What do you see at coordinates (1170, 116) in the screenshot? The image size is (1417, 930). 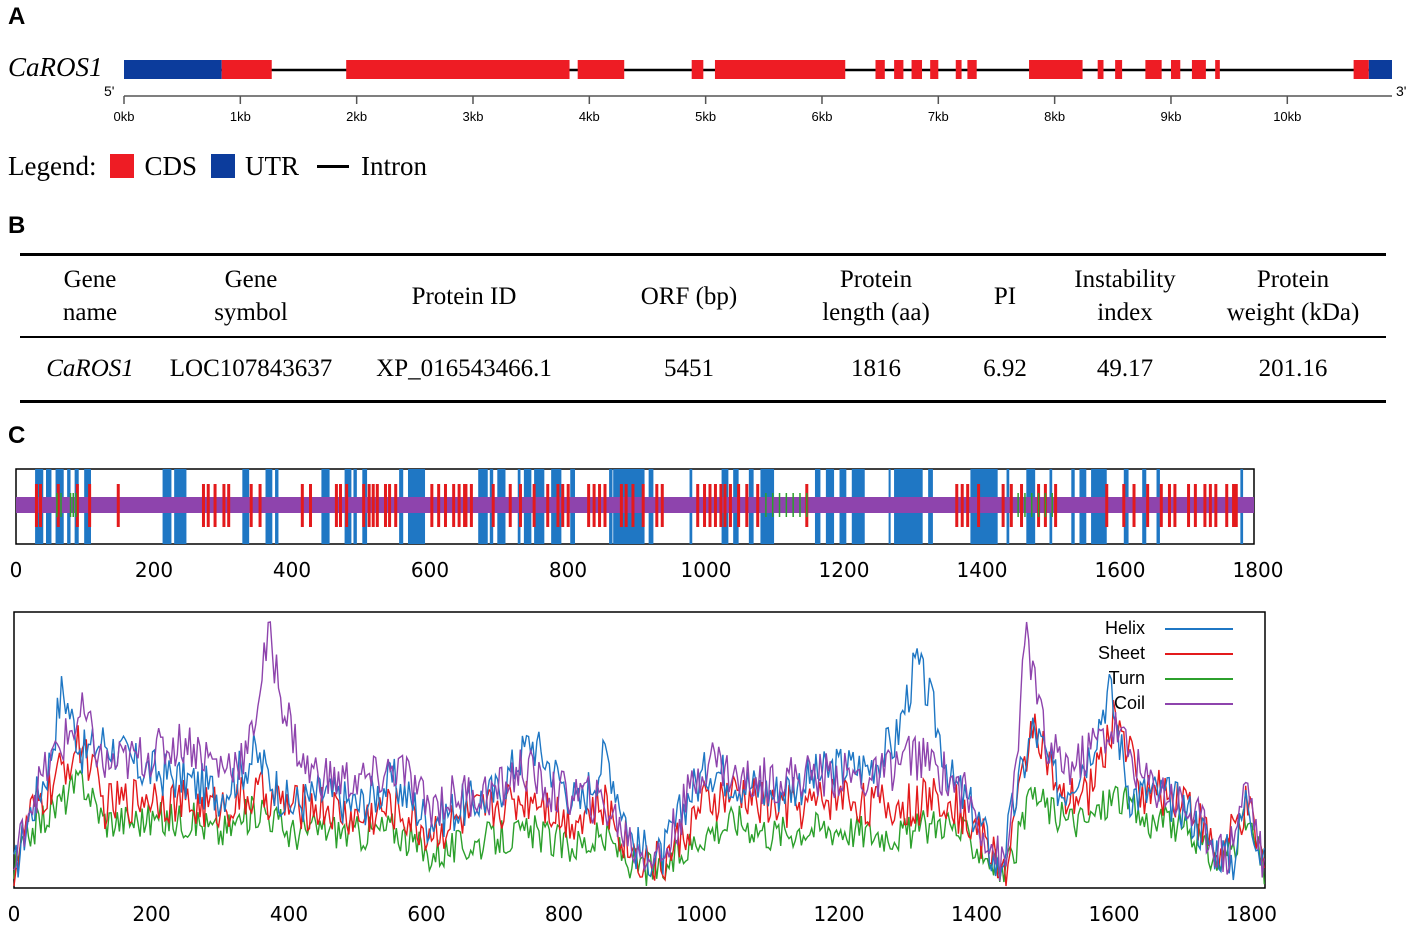 I see `kb-tick-label: 9kb` at bounding box center [1170, 116].